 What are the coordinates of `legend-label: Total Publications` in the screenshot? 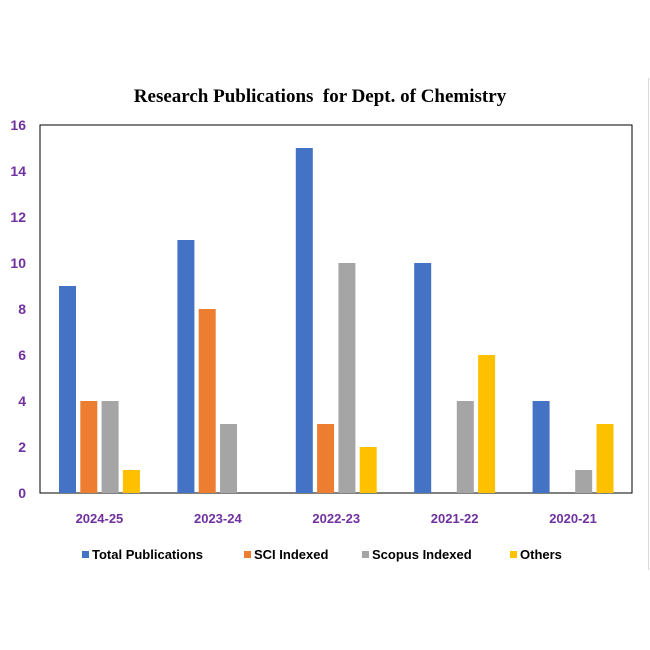 It's located at (147, 554).